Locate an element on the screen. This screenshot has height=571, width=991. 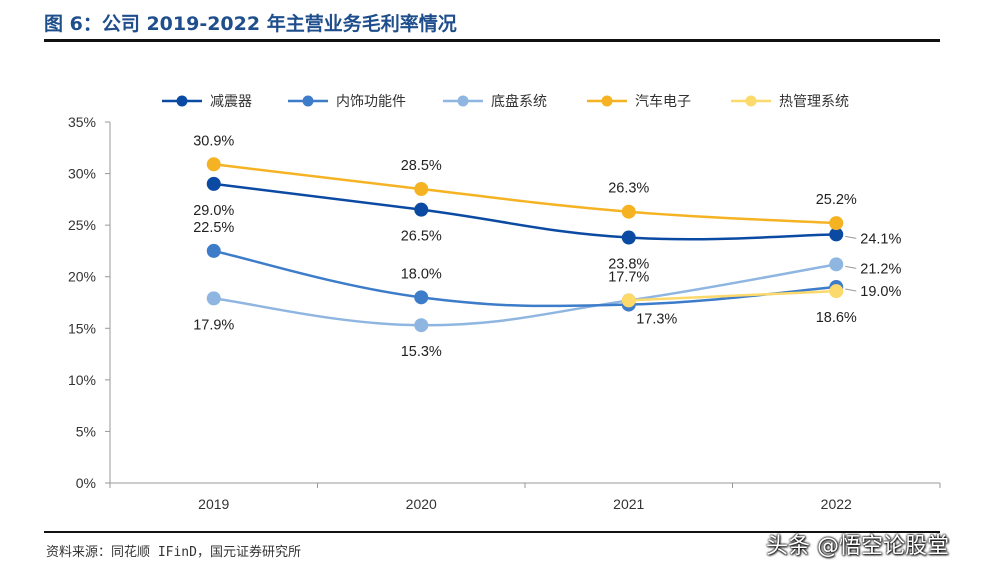
chart-legend: 减震器 内饰功能件 底盘系统 汽车电子 热管理系统 is located at coordinates (505, 101).